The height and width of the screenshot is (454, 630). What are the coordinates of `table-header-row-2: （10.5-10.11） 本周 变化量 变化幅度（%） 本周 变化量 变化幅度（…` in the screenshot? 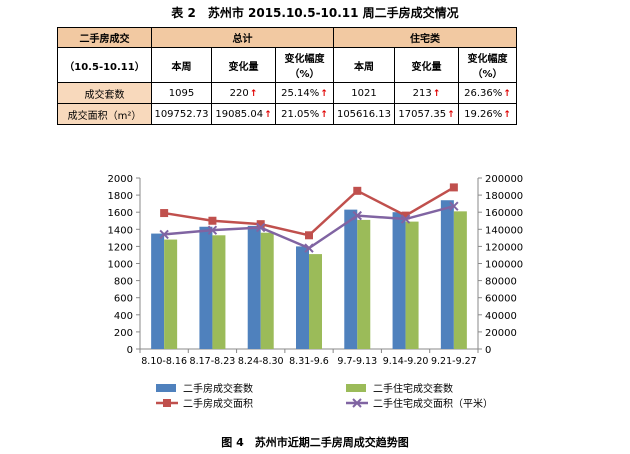 It's located at (287, 65).